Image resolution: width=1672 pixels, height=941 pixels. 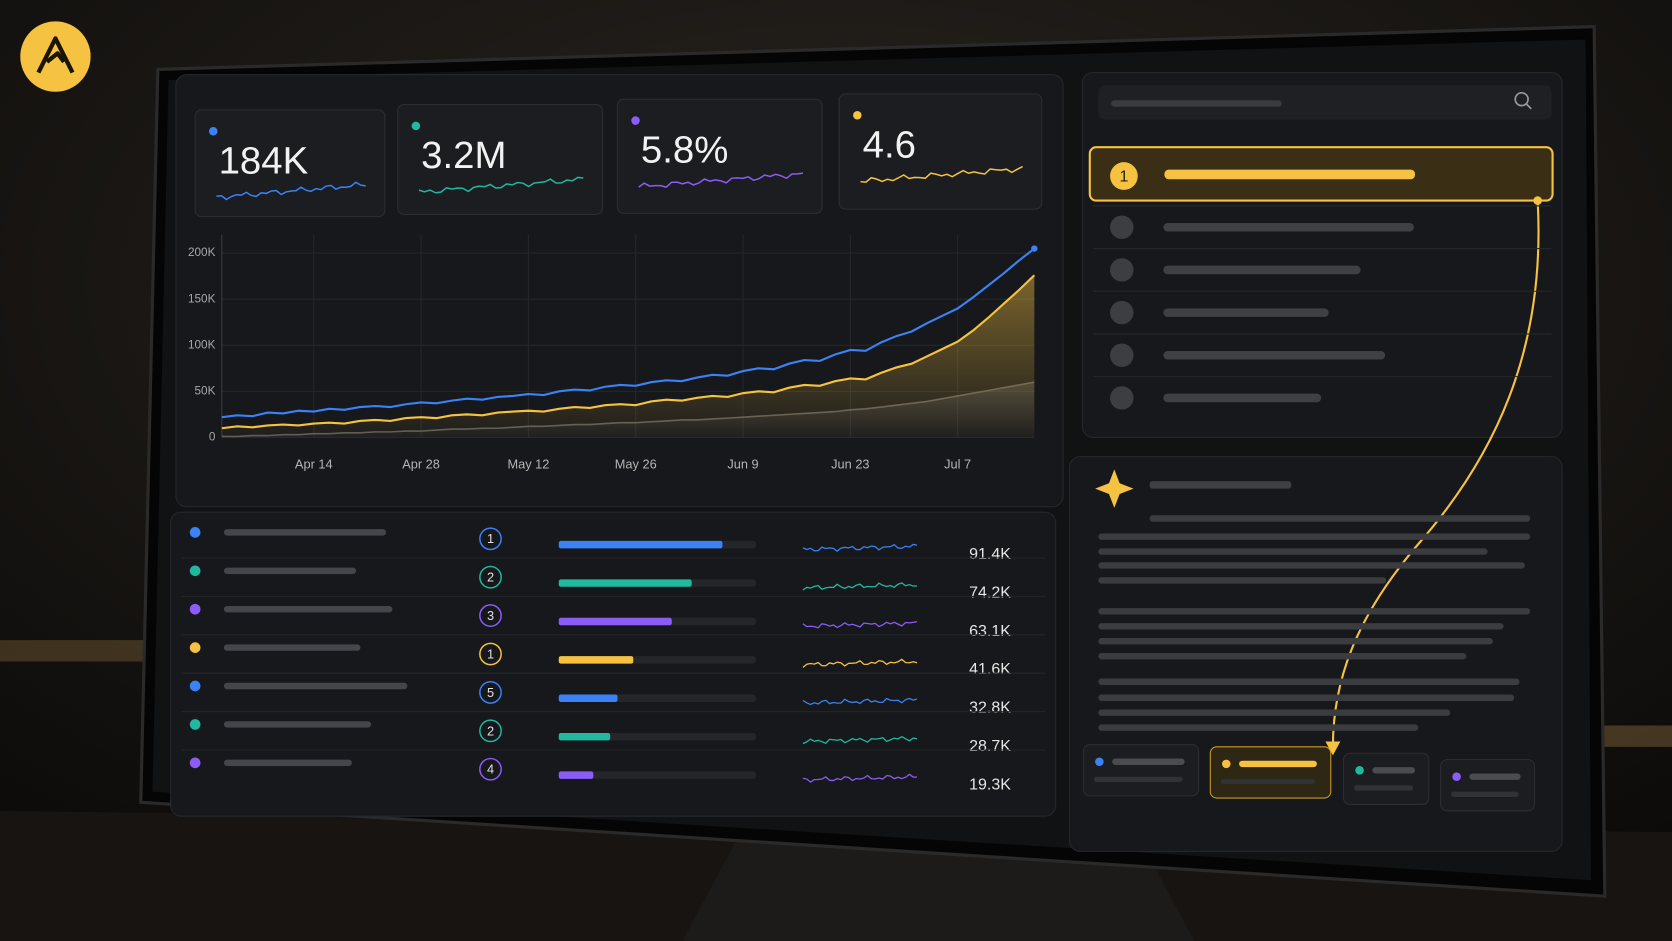 What do you see at coordinates (202, 252) in the screenshot?
I see `y-tick-label: 200K` at bounding box center [202, 252].